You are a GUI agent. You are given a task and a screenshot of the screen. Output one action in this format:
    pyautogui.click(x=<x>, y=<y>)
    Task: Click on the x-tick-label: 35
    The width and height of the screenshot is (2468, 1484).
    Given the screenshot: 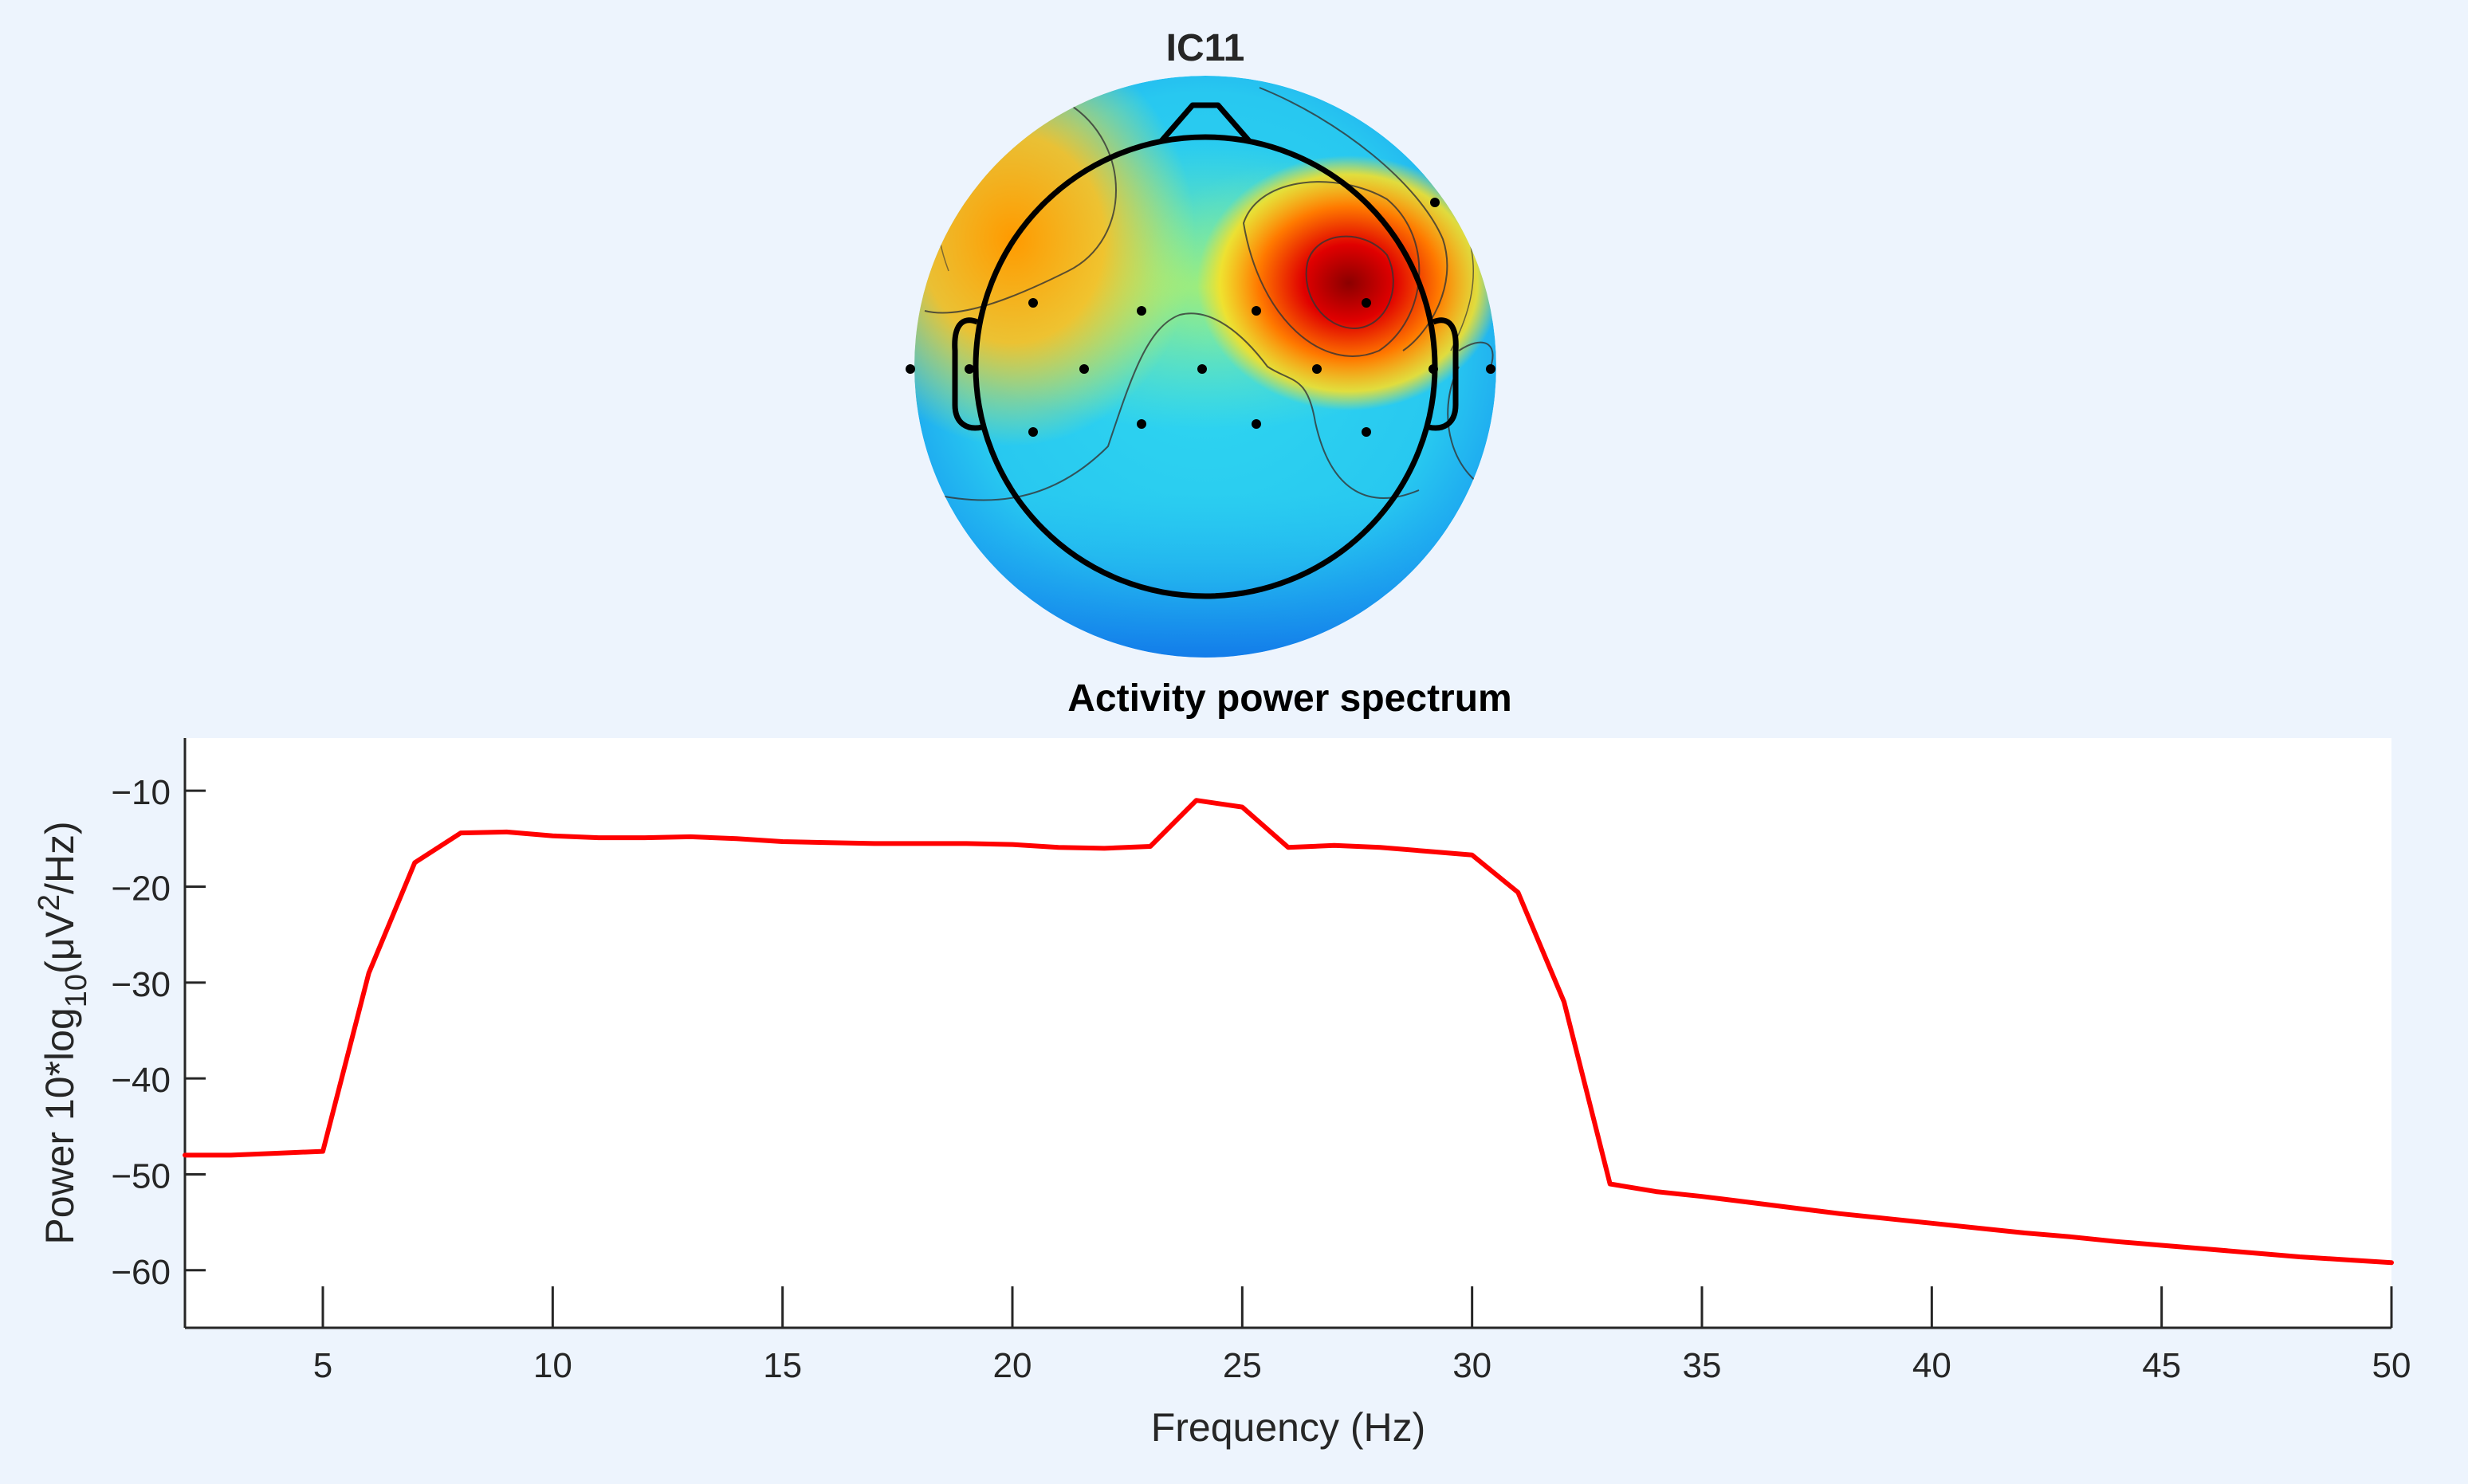 What is the action you would take?
    pyautogui.click(x=1703, y=1365)
    